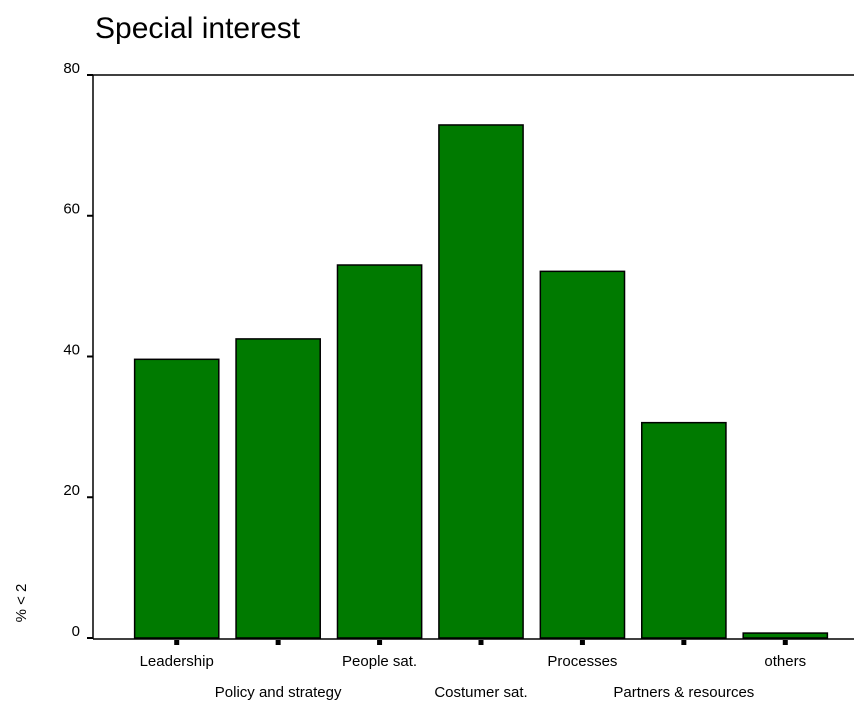 The height and width of the screenshot is (706, 854). What do you see at coordinates (76, 631) in the screenshot?
I see `y-tick-label: 0` at bounding box center [76, 631].